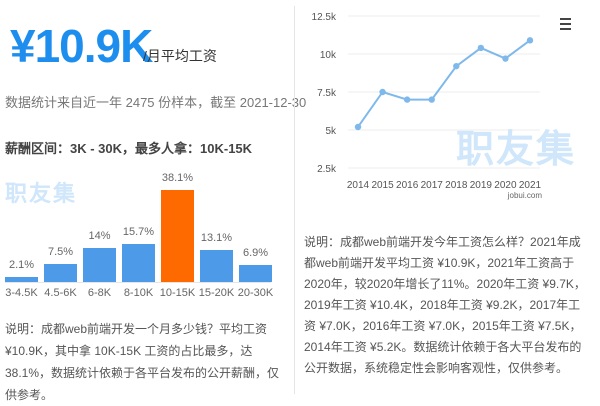 This screenshot has height=406, width=600. I want to click on bar-10-15K, so click(177, 236).